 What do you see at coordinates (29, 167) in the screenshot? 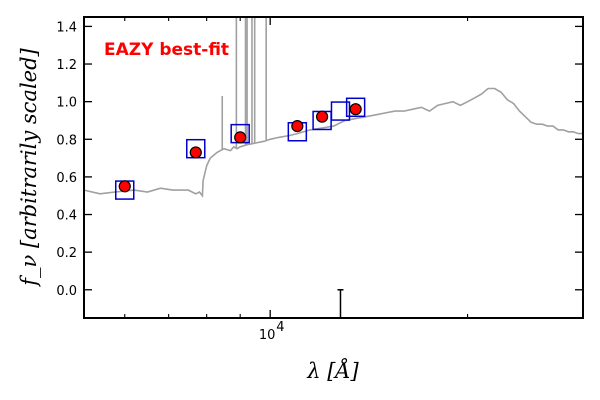
I see `y-axis-label: f_ν [arbitrarily scaled]` at bounding box center [29, 167].